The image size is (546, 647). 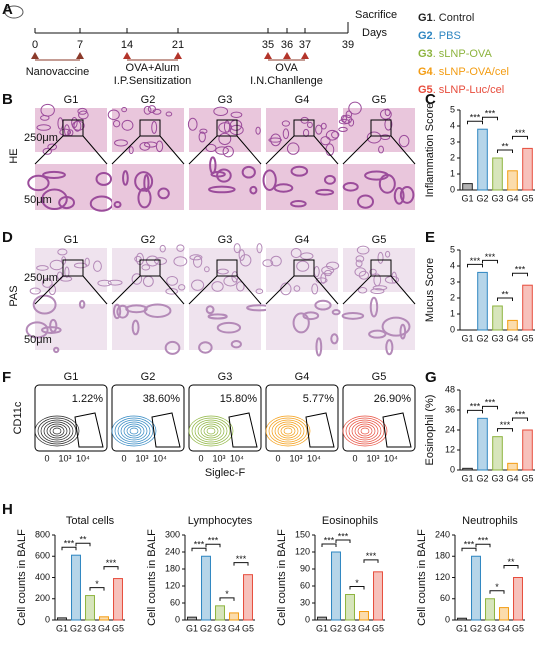 I want to click on column-label: G3, so click(x=225, y=100).